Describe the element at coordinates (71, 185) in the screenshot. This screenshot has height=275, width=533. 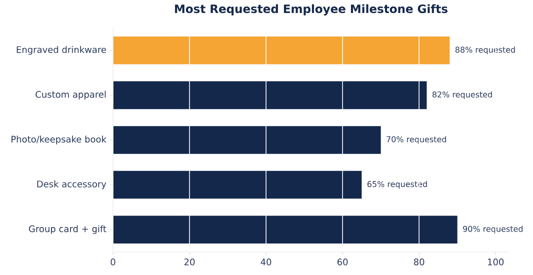
I see `y-tick-label: Desk accessory` at that location.